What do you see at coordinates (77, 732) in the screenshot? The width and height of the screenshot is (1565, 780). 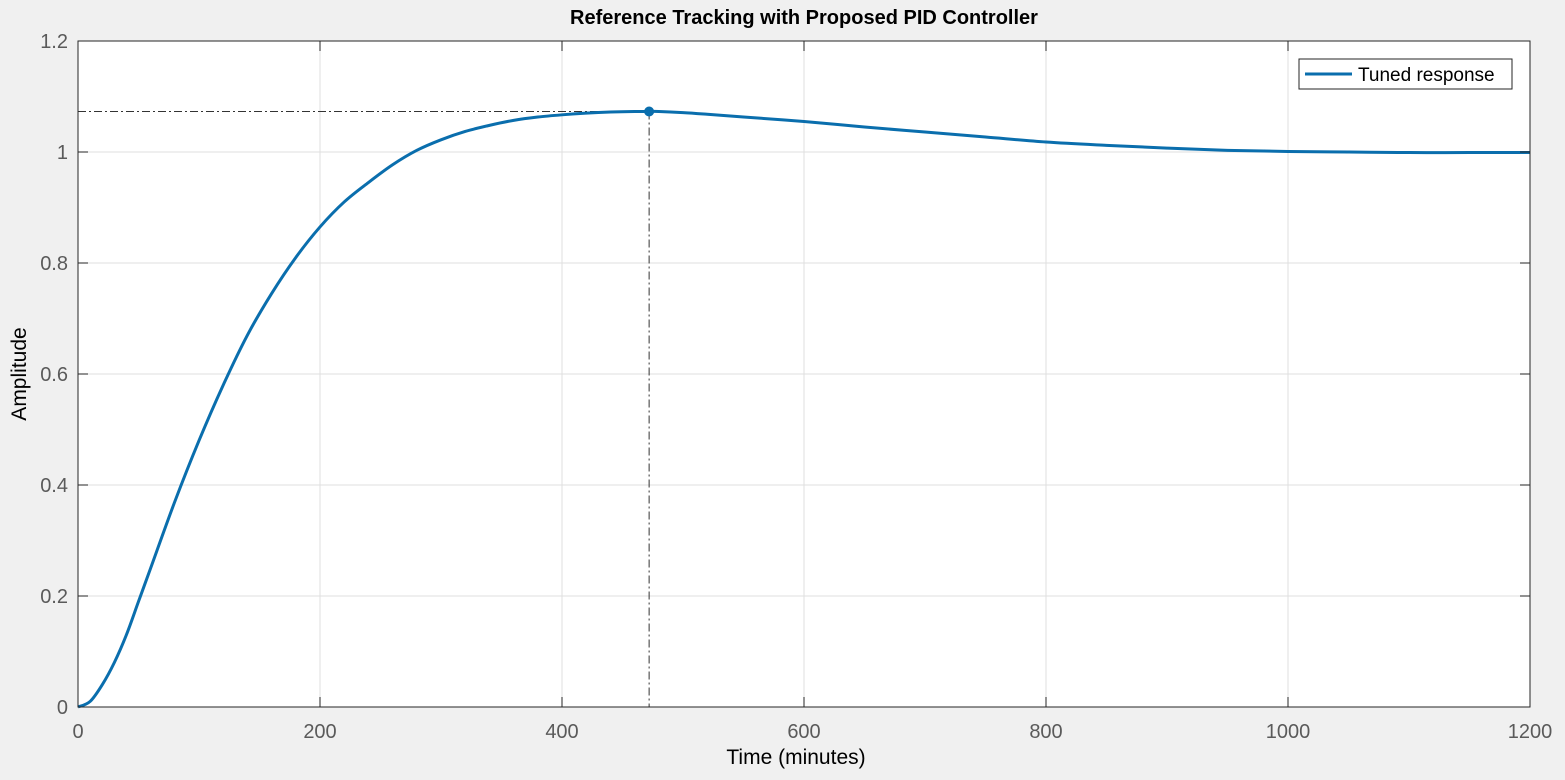 I see `x-tick-label: 0` at bounding box center [77, 732].